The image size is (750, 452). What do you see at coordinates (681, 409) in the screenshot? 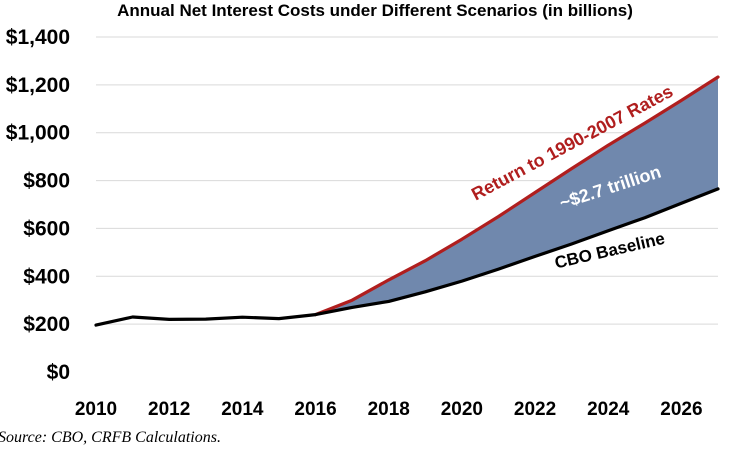
I see `x-tick-label: 2026` at bounding box center [681, 409].